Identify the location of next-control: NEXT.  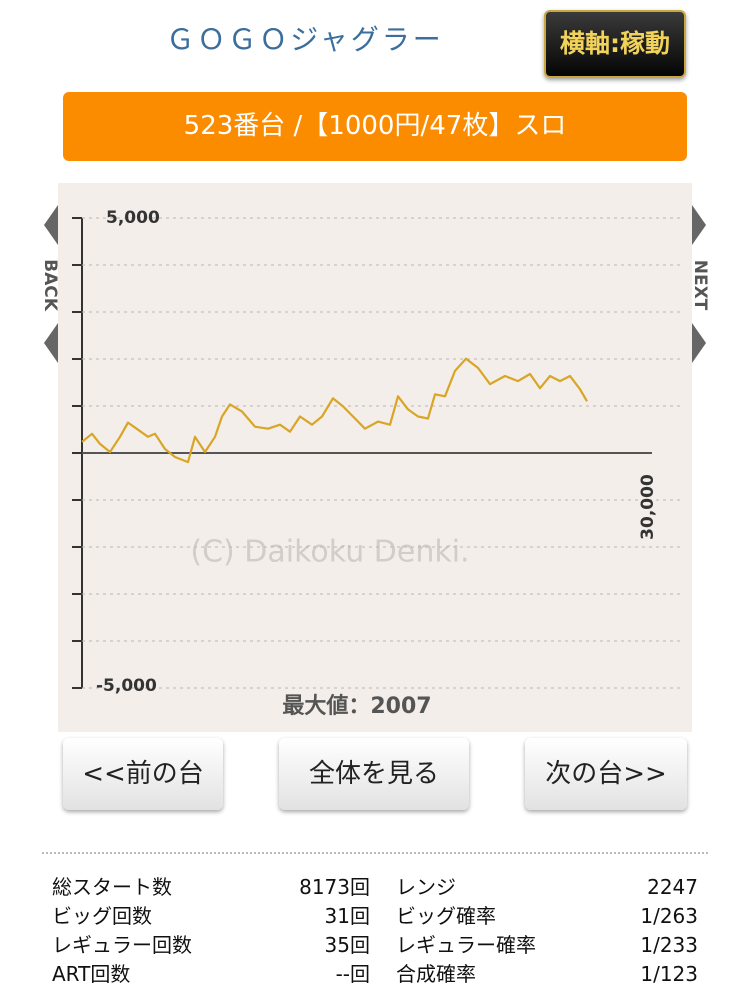
(700, 285).